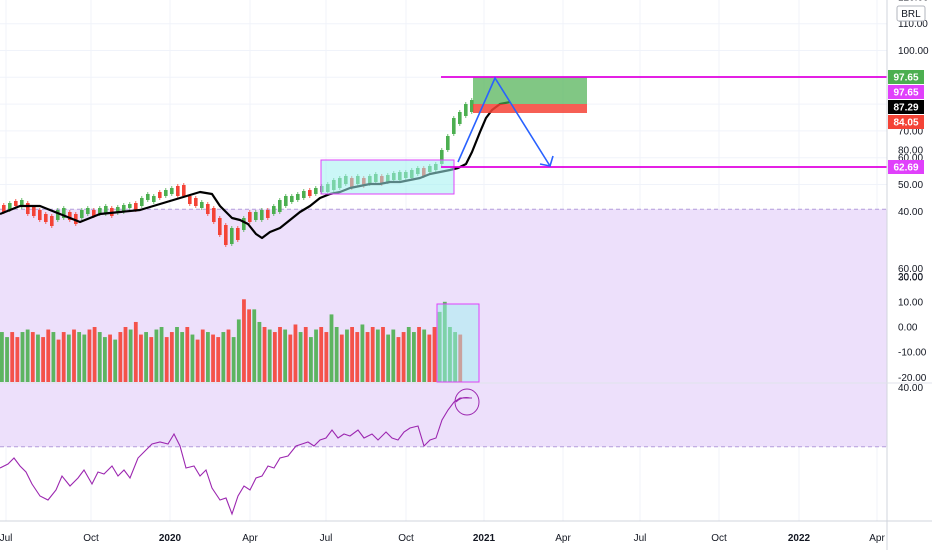  Describe the element at coordinates (458, 343) in the screenshot. I see `momentum-highlight-box` at that location.